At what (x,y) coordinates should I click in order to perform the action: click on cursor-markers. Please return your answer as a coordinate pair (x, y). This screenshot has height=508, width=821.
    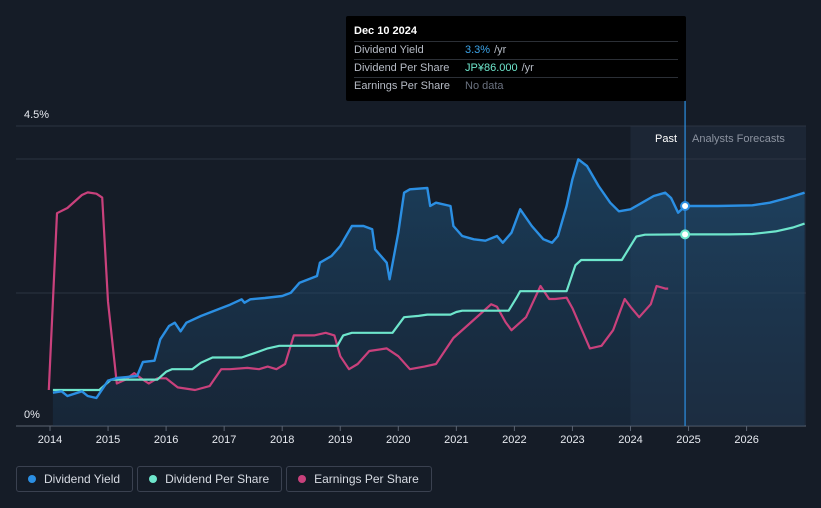
    Looking at the image, I should click on (685, 263).